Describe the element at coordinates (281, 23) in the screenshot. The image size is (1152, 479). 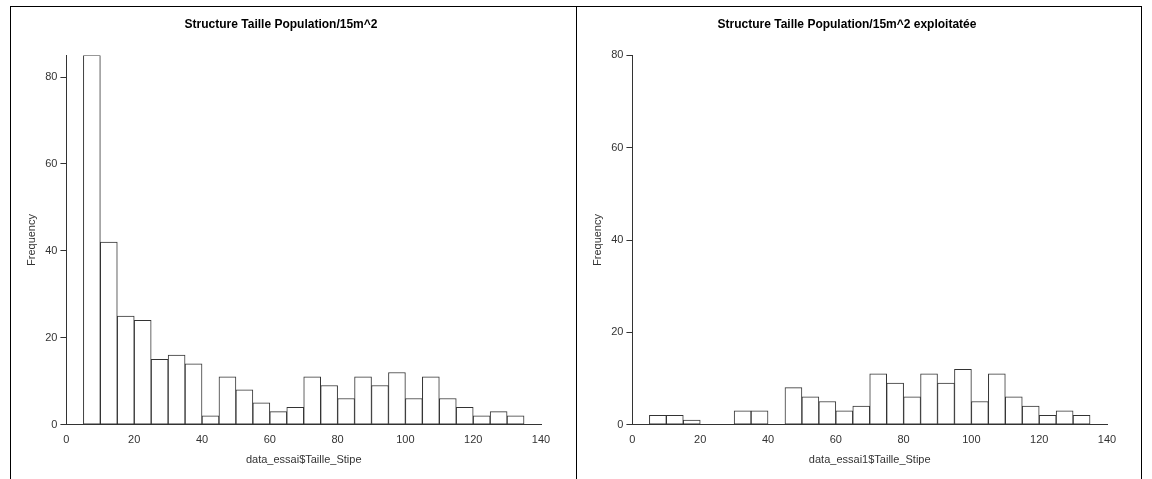
I see `chart-title: Structure Taille Population/15m^2` at that location.